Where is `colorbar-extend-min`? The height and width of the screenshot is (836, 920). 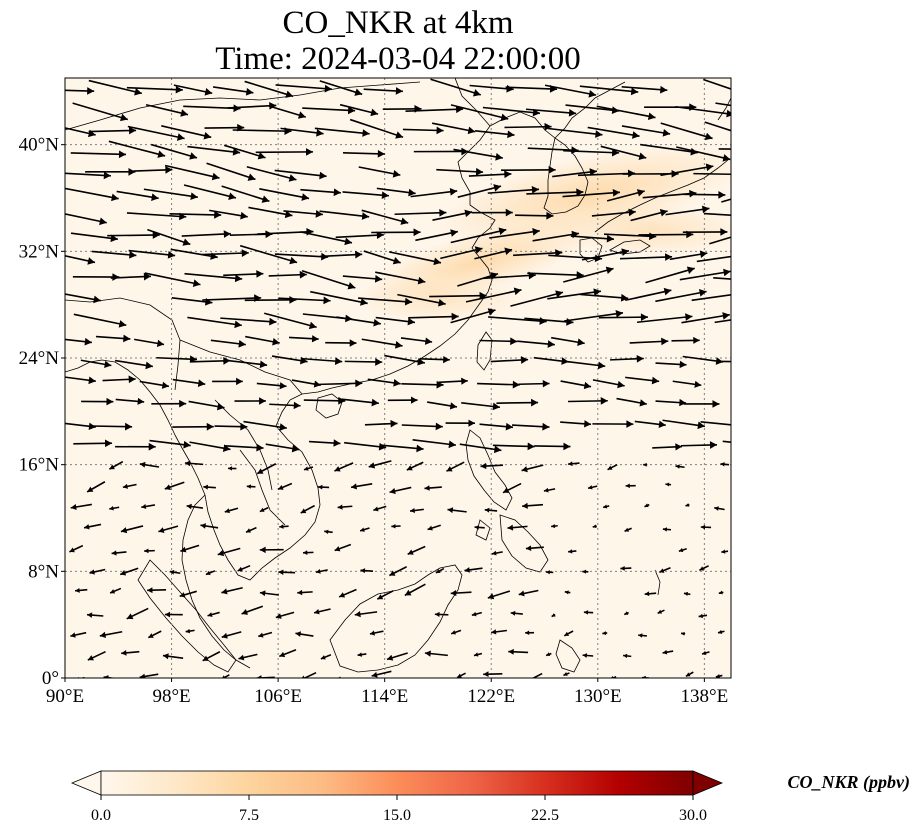 colorbar-extend-min is located at coordinates (86, 783).